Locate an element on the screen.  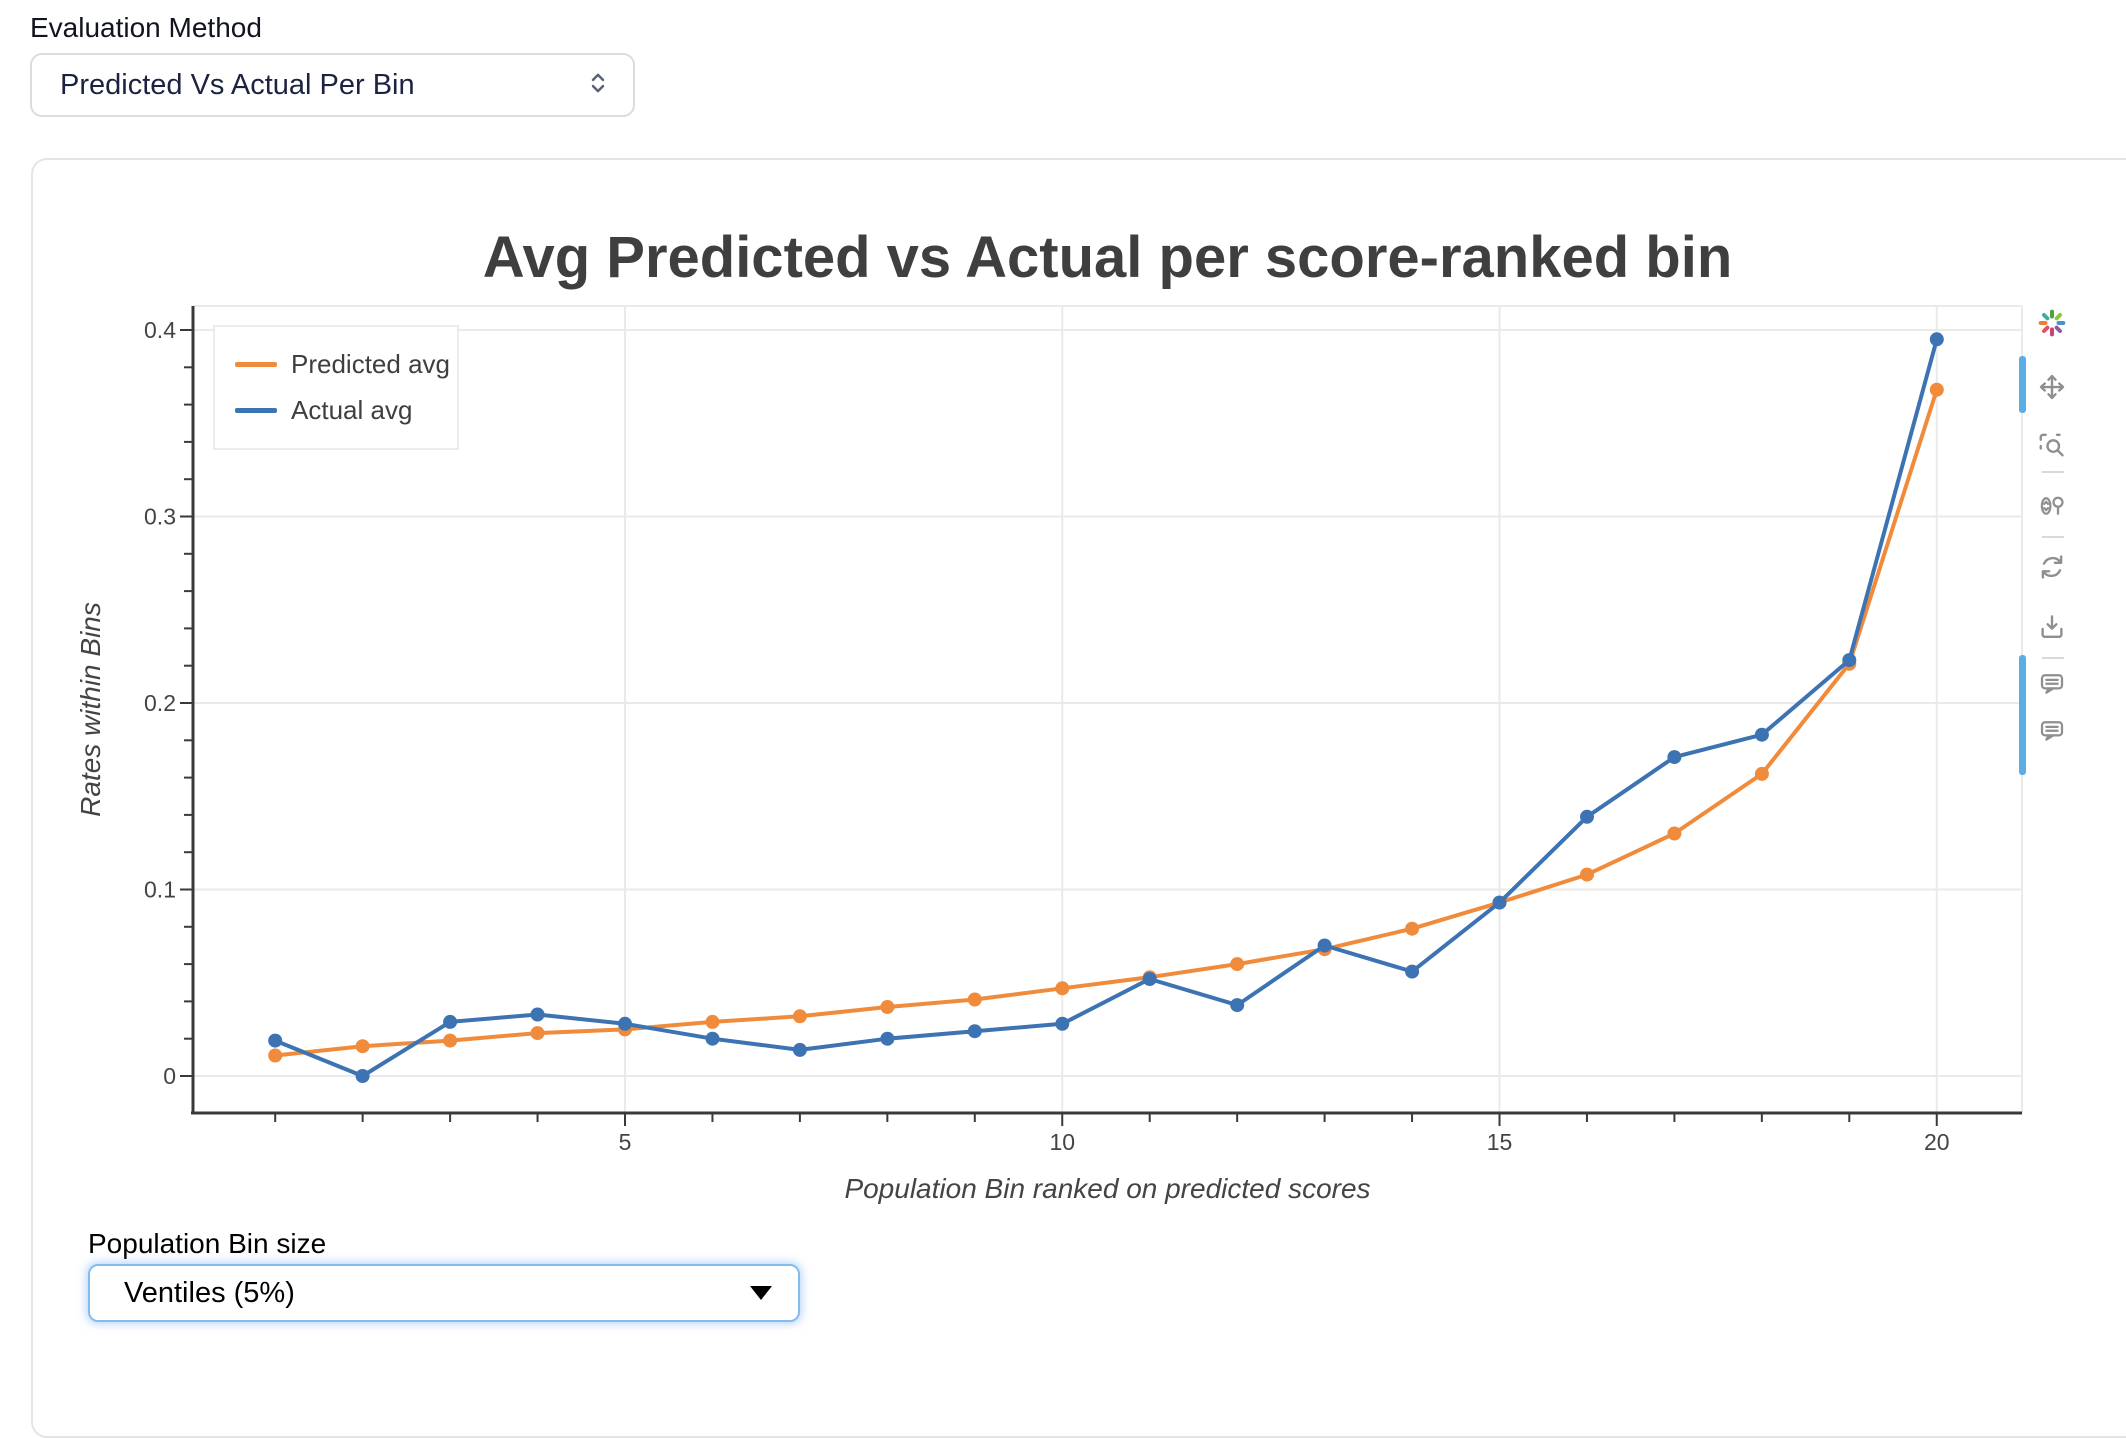
legend-label: Predicted avg is located at coordinates (370, 364).